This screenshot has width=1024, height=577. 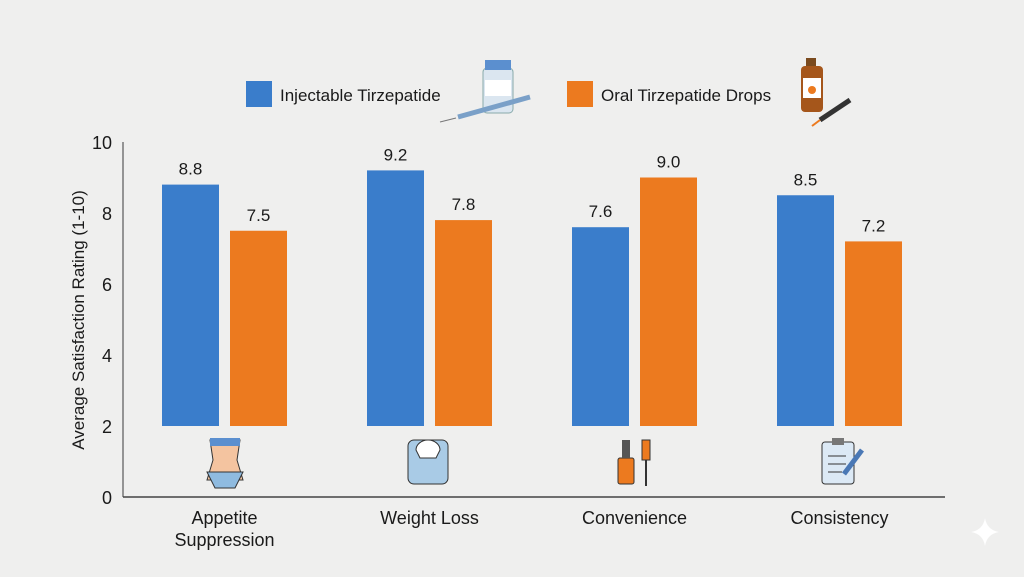 What do you see at coordinates (464, 204) in the screenshot?
I see `data-label: 7.8` at bounding box center [464, 204].